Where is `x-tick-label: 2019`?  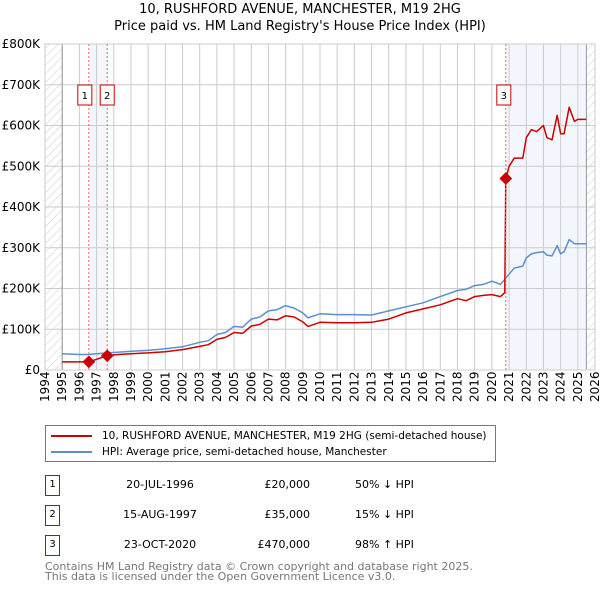 x-tick-label: 2019 is located at coordinates (475, 386).